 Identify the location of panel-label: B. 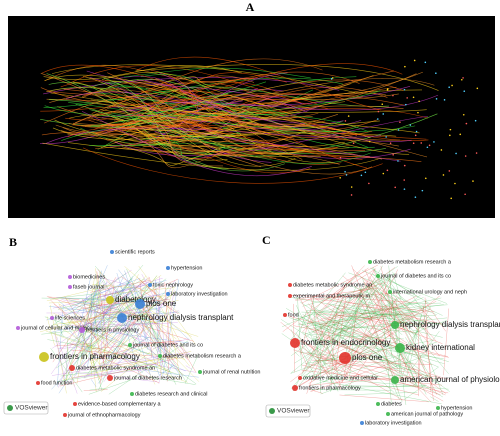
(13, 242).